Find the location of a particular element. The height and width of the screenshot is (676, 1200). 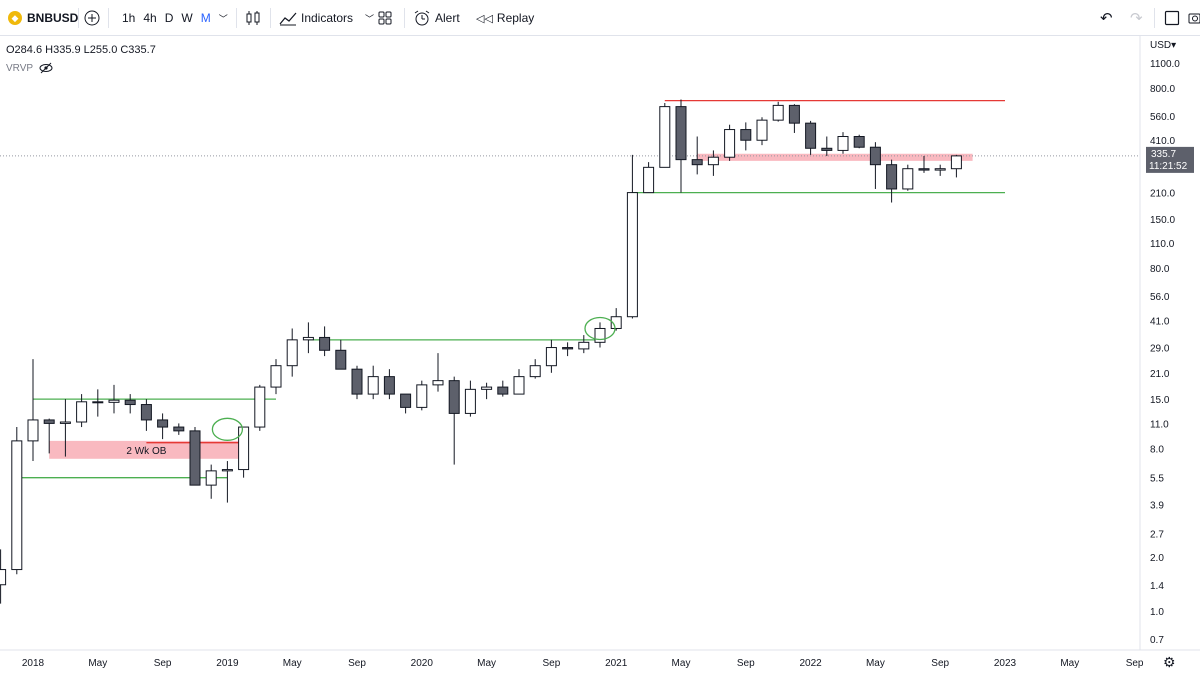

redo-icon: ↷ is located at coordinates (1136, 18).